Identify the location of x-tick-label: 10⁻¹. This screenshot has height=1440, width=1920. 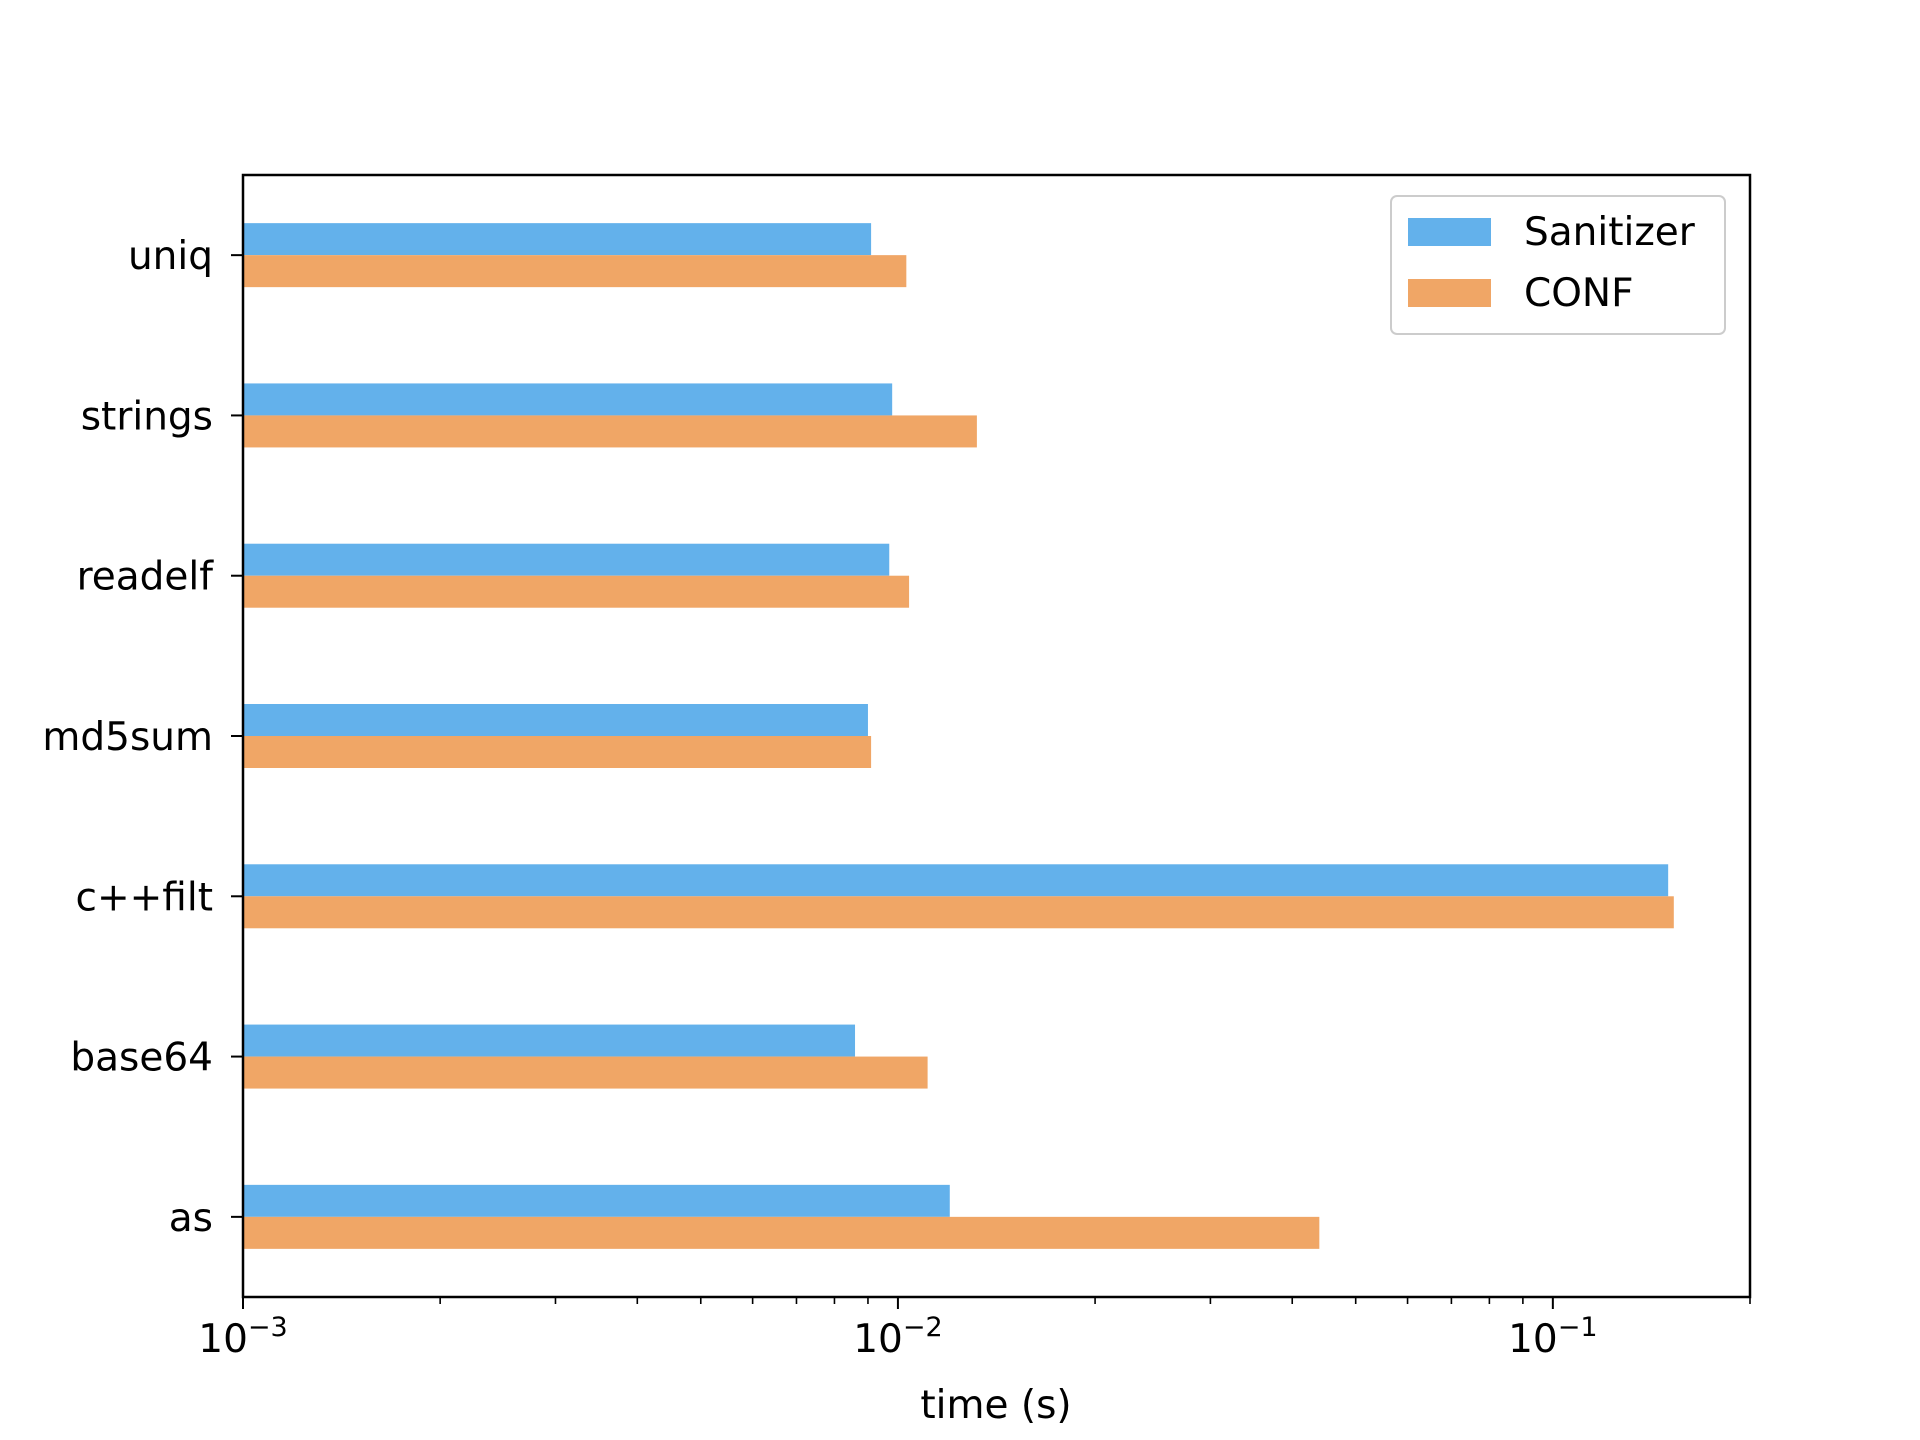
(1552, 1337).